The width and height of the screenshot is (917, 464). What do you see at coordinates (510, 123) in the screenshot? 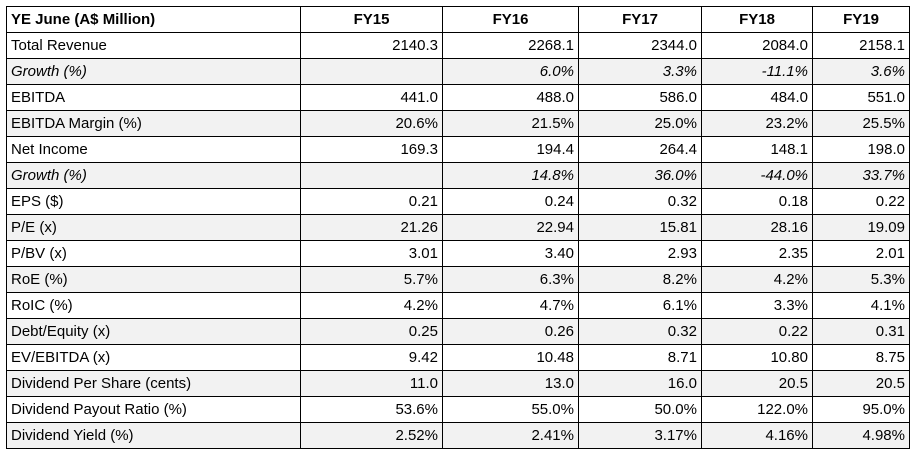
I see `cell-fy16: 21.5%` at bounding box center [510, 123].